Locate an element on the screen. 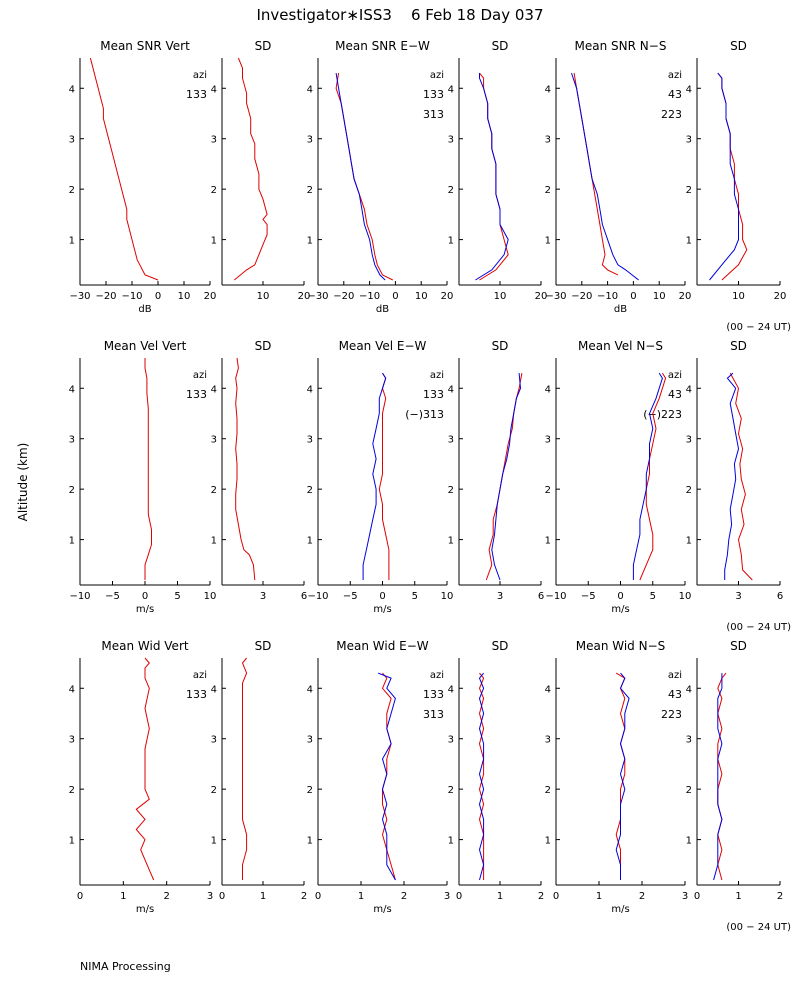 The image size is (800, 1000). x-tick-label: 6 is located at coordinates (780, 596).